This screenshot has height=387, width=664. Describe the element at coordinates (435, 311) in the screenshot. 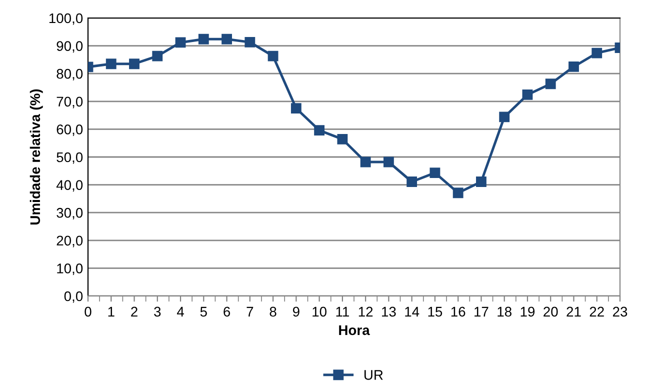

I see `x-tick-label: 15` at that location.